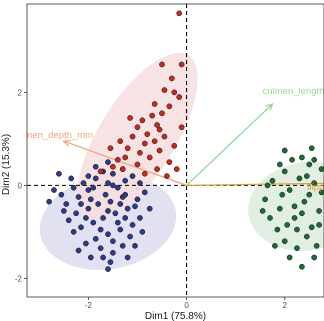 The width and height of the screenshot is (324, 321). I want to click on y-tick-label-3: 2, so click(20, 92).